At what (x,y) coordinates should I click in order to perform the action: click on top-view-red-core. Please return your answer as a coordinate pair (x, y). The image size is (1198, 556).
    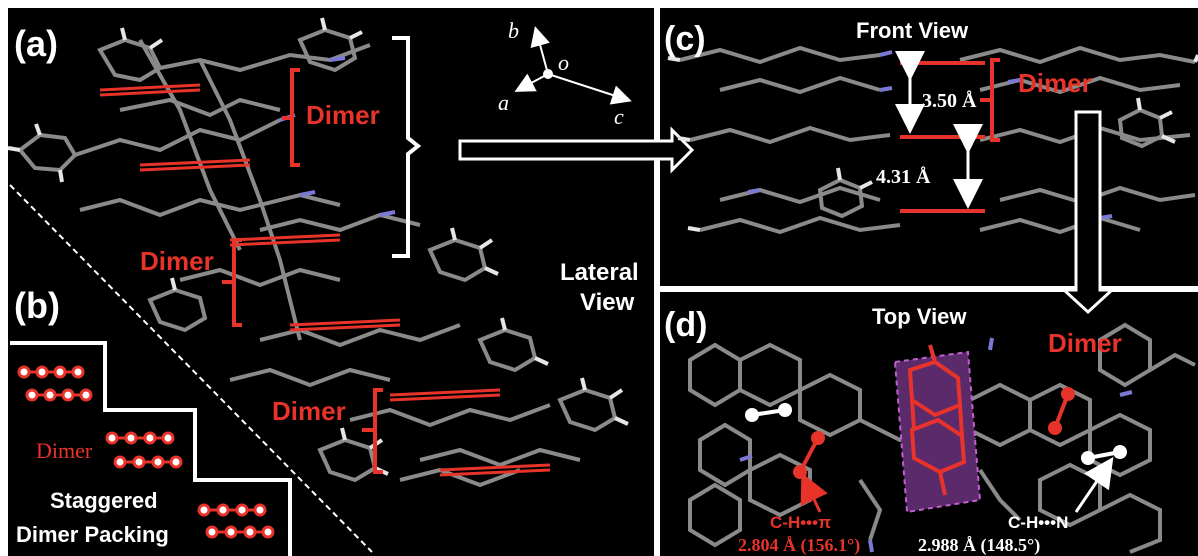
    Looking at the image, I should click on (937, 420).